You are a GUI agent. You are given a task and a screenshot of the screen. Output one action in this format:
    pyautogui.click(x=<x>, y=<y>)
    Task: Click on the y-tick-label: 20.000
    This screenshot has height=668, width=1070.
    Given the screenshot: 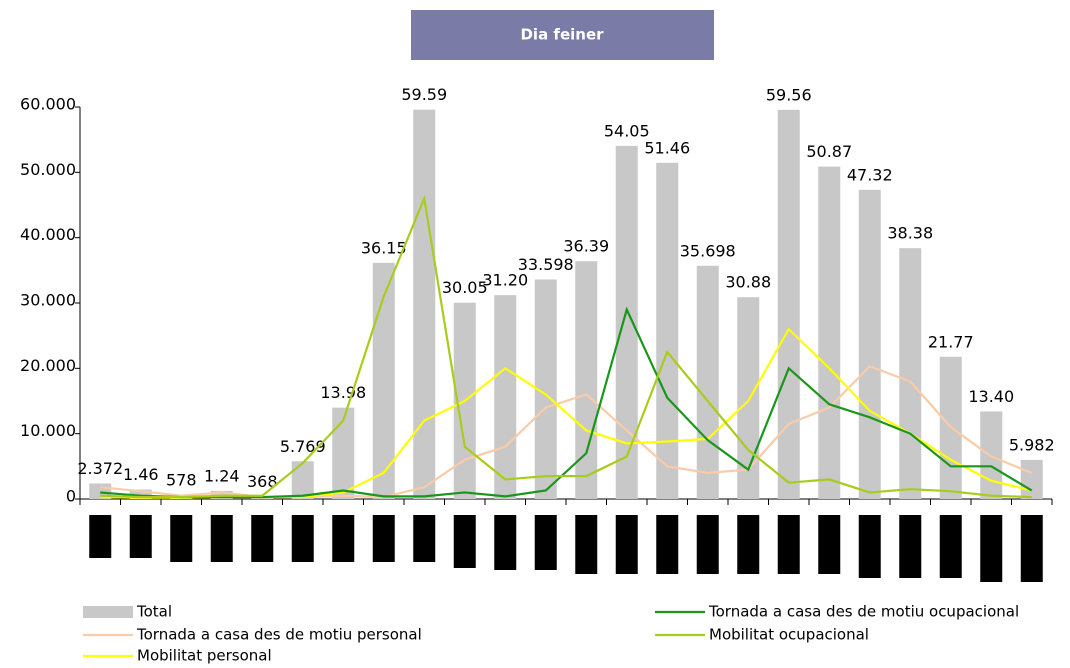 What is the action you would take?
    pyautogui.click(x=48, y=365)
    